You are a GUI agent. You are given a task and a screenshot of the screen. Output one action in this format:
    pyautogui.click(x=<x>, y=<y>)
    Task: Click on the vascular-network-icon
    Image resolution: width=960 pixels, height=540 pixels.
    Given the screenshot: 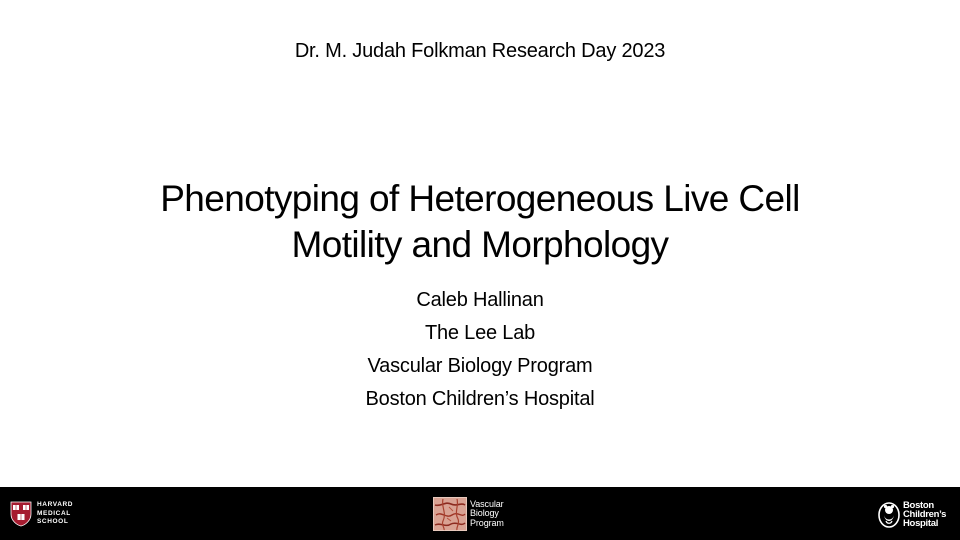 What is the action you would take?
    pyautogui.click(x=450, y=514)
    